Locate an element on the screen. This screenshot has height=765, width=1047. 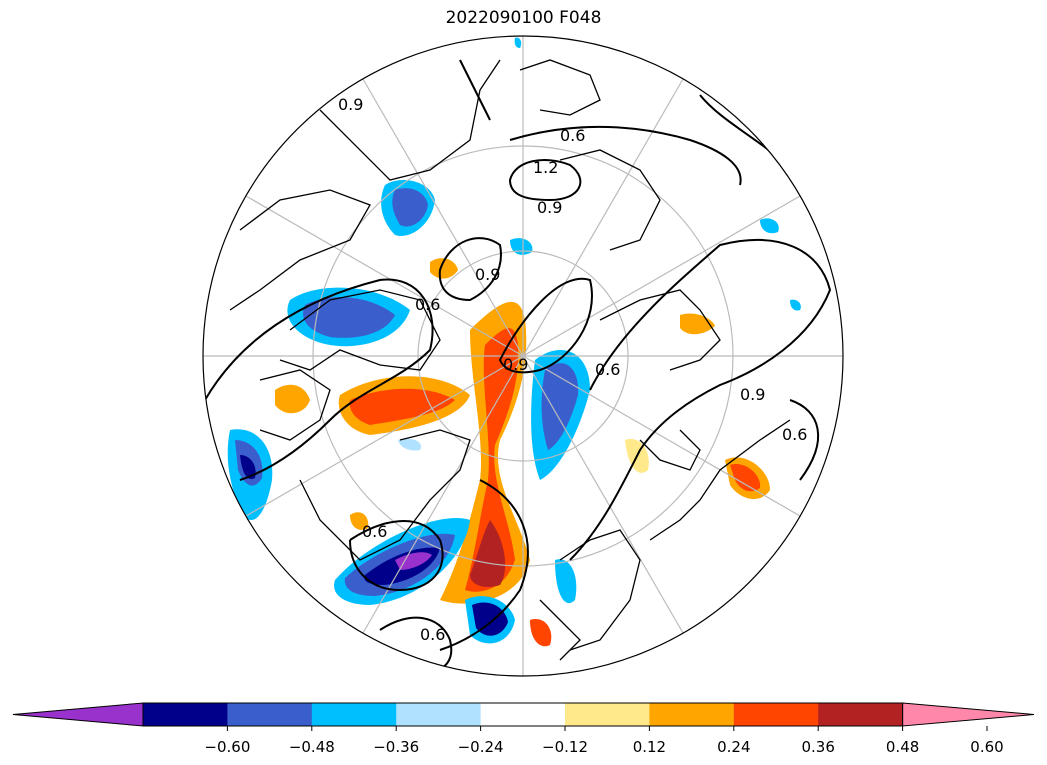
map-title: 2022090100 F048 is located at coordinates (523, 18).